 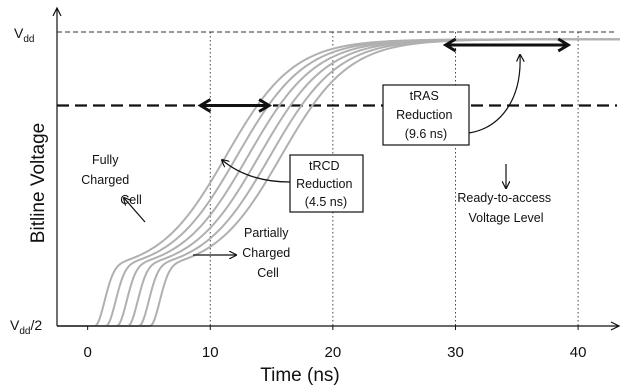 What do you see at coordinates (57, 11) in the screenshot?
I see `y-axis-arrowhead` at bounding box center [57, 11].